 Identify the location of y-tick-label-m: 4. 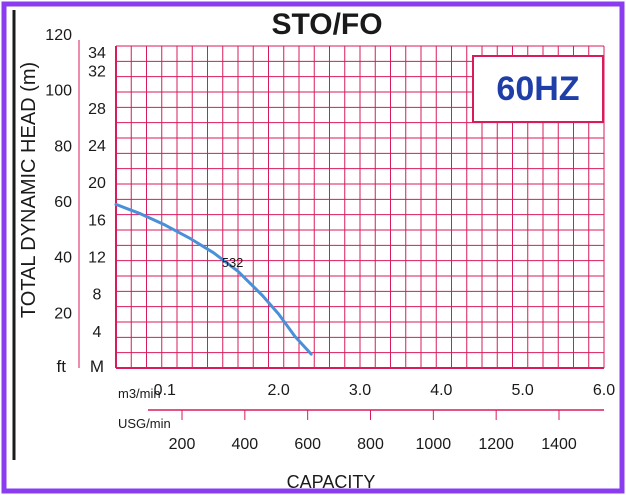
(97, 332).